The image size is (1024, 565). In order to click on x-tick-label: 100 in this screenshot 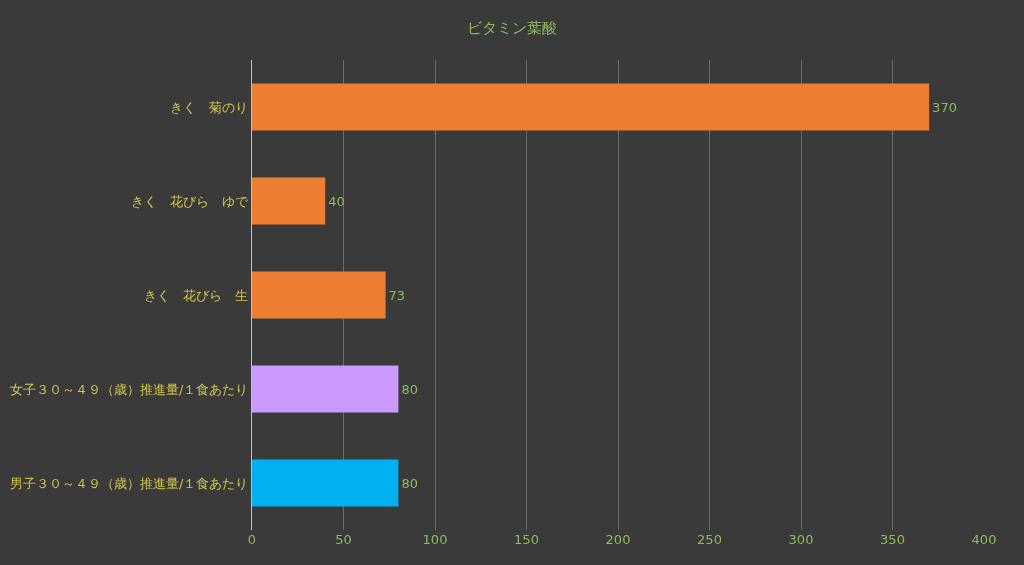, I will do `click(435, 539)`.